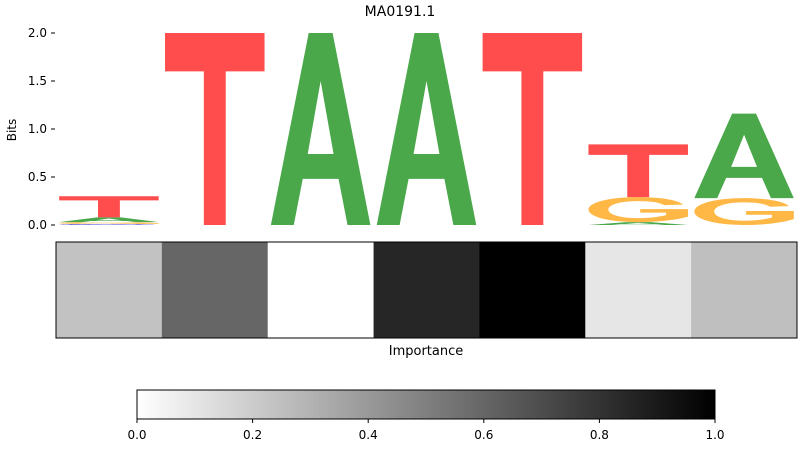 This screenshot has height=450, width=800. What do you see at coordinates (37, 81) in the screenshot?
I see `logo-y-tick-label: 1.5` at bounding box center [37, 81].